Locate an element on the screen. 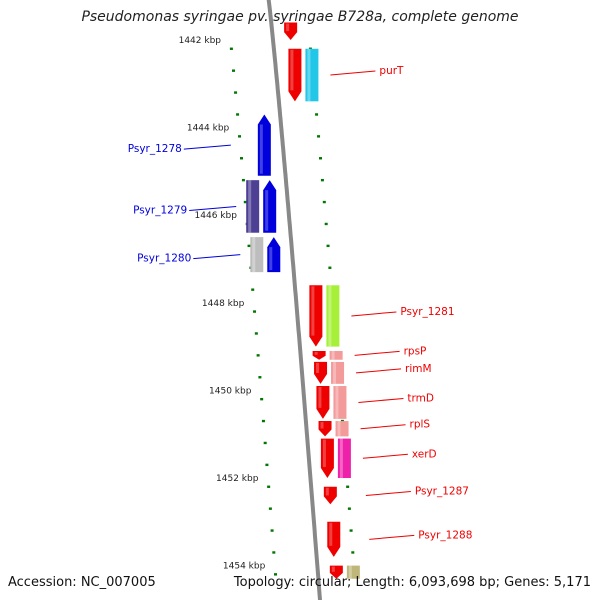 This screenshot has width=600, height=600. gene-rpsP is located at coordinates (327, 355).